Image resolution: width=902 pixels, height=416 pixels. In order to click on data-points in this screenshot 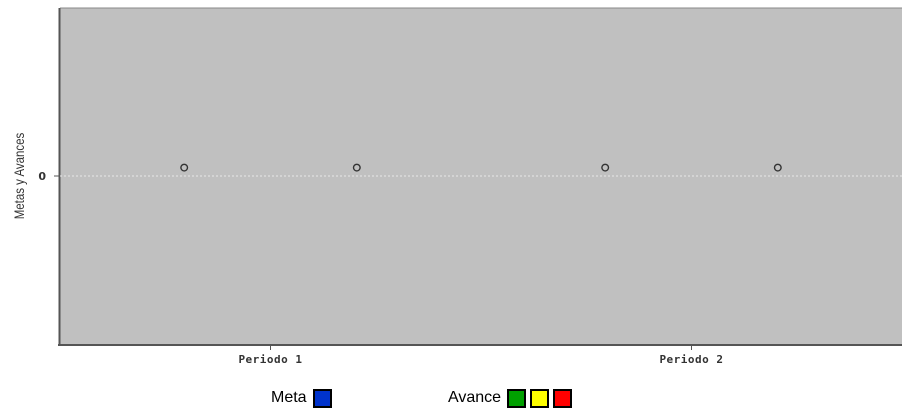, I will do `click(481, 167)`.